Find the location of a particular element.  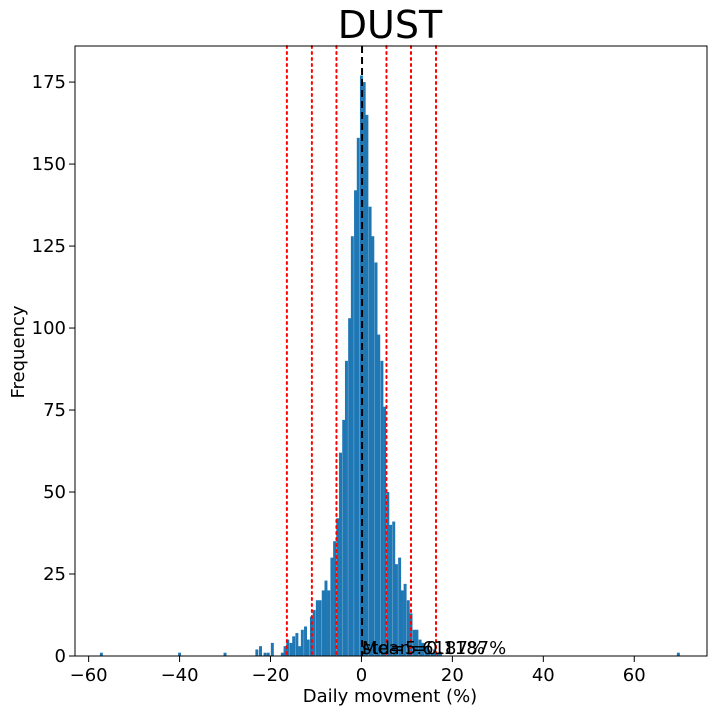

y-tick-label: 175 is located at coordinates (49, 82).